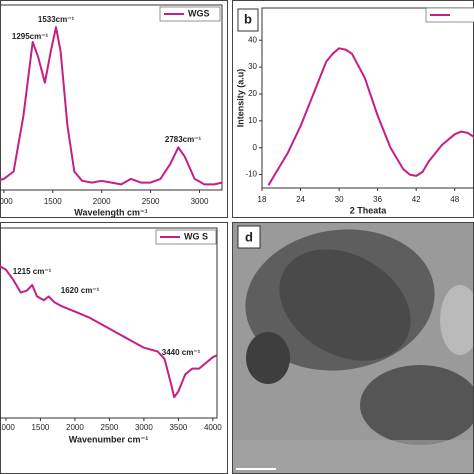  Describe the element at coordinates (252, 120) in the screenshot. I see `y-tick-label: 10` at that location.